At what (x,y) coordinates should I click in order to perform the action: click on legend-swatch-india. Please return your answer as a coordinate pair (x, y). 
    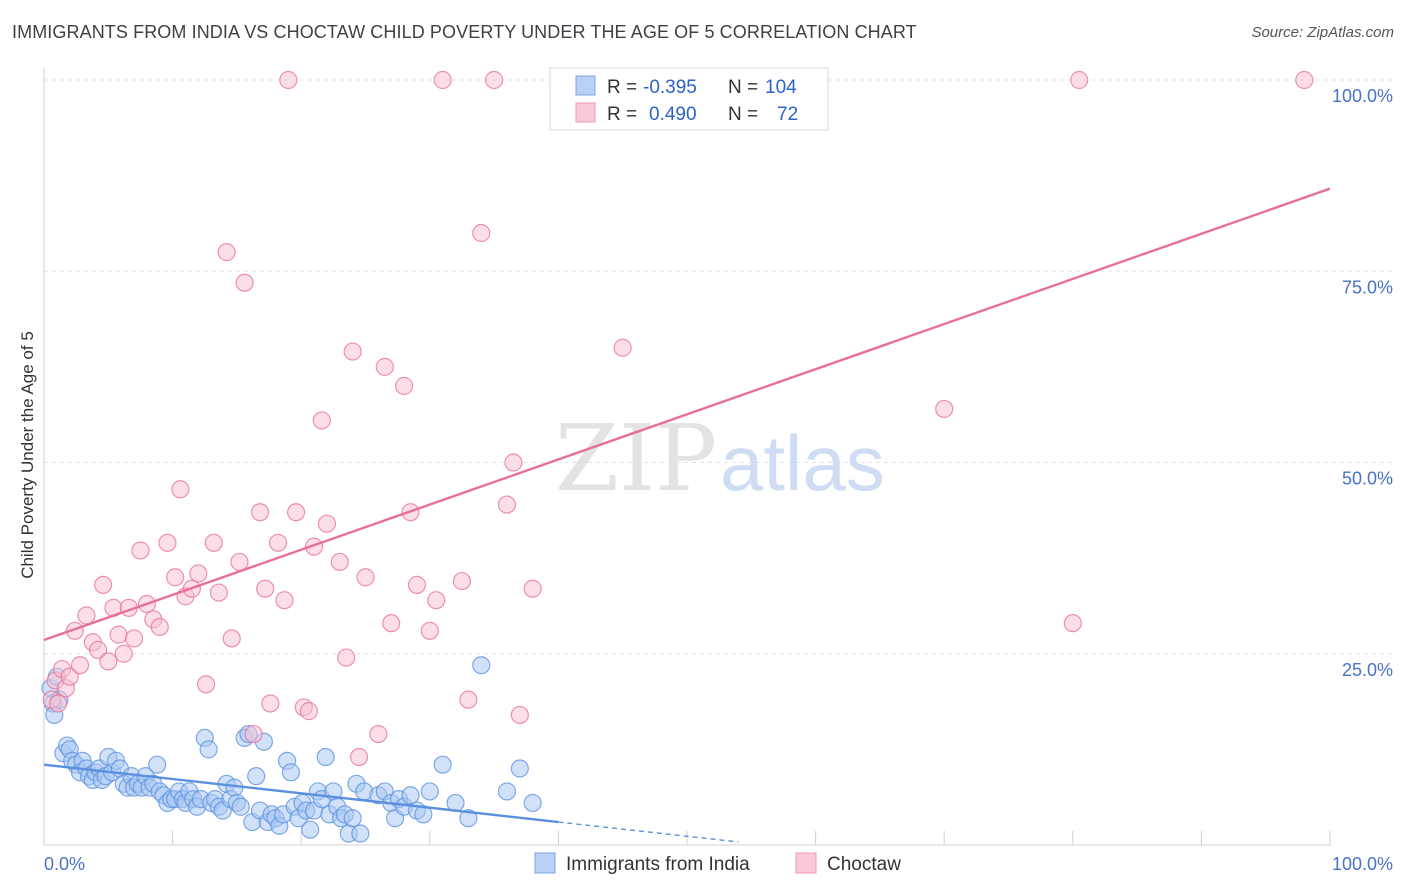
    Looking at the image, I should click on (585, 85).